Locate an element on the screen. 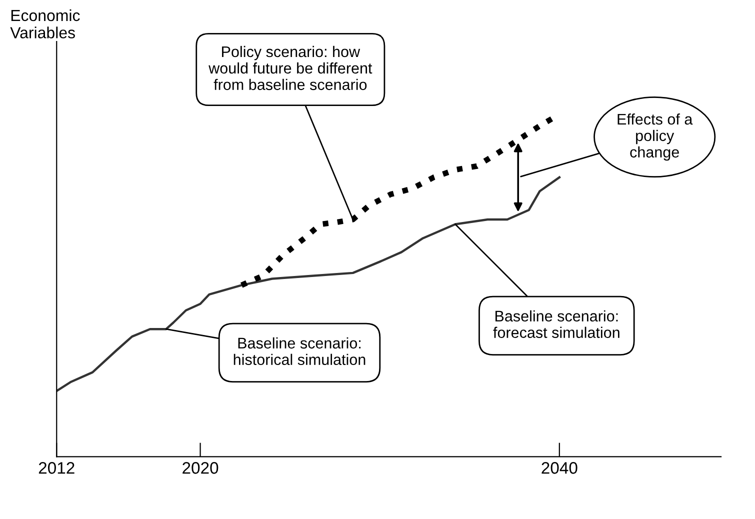 The height and width of the screenshot is (519, 755). x-tick-label: 2020 is located at coordinates (200, 468).